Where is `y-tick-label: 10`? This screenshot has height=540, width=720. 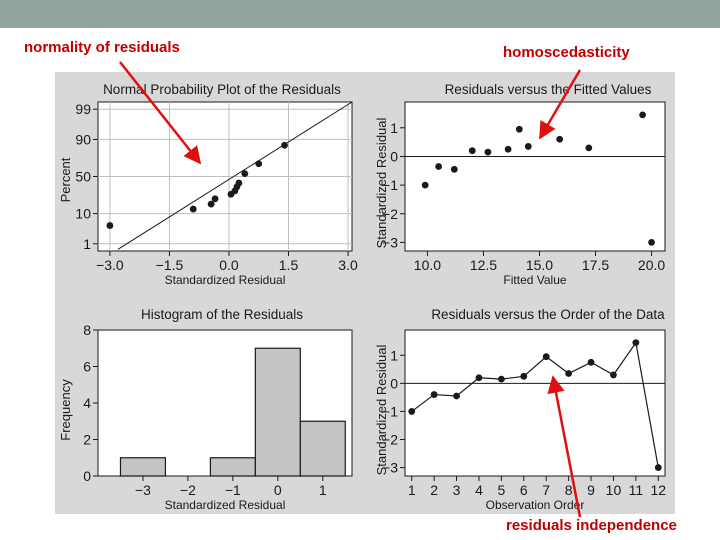
y-tick-label: 10 is located at coordinates (83, 214).